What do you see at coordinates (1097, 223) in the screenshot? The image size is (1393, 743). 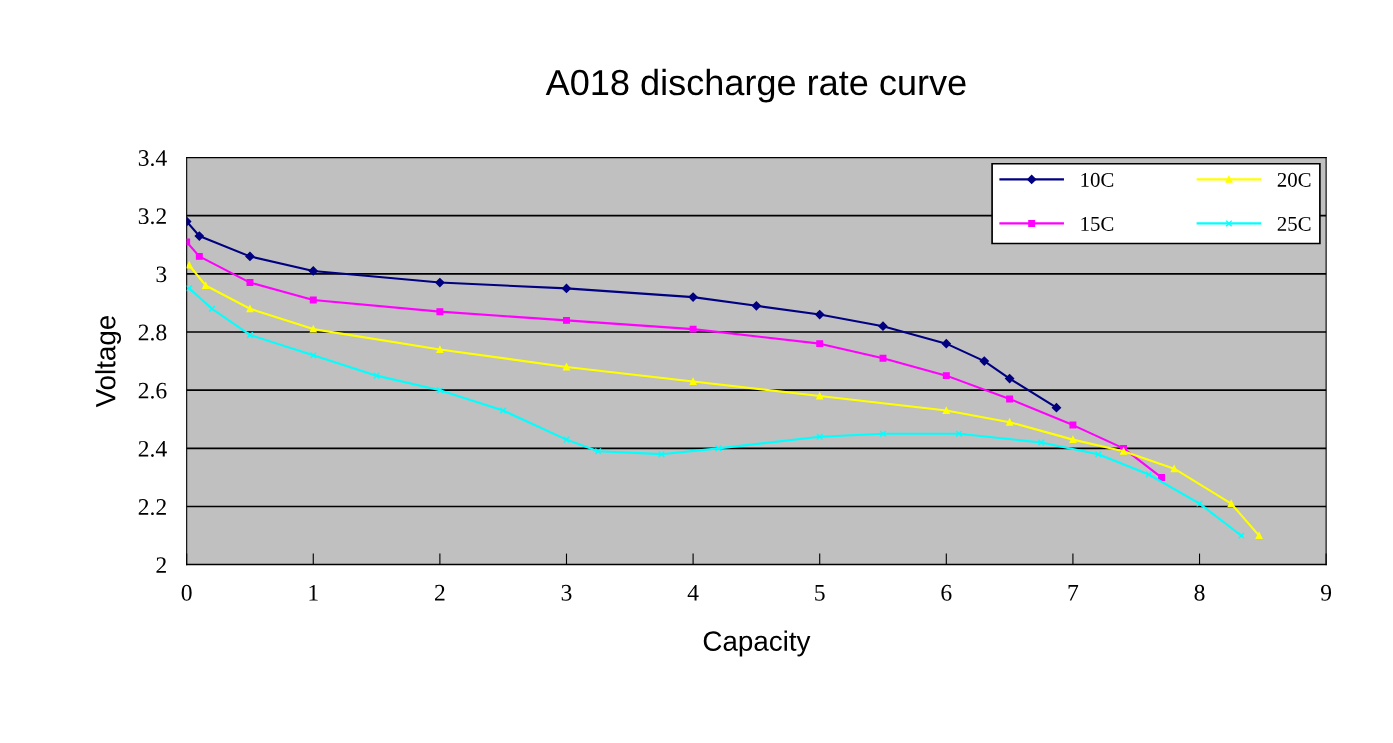 I see `legend-label: 15C` at bounding box center [1097, 223].